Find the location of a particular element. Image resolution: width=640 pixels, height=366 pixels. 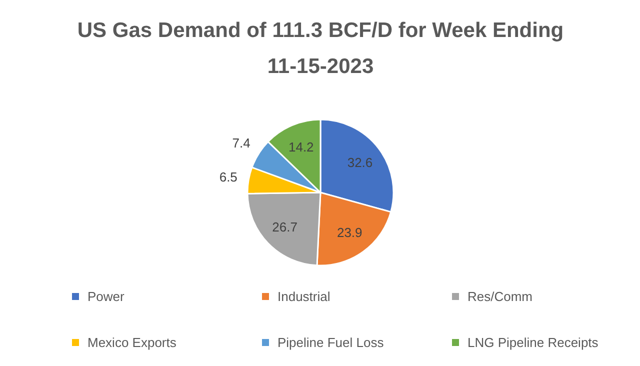

legend-label: Power is located at coordinates (107, 296).